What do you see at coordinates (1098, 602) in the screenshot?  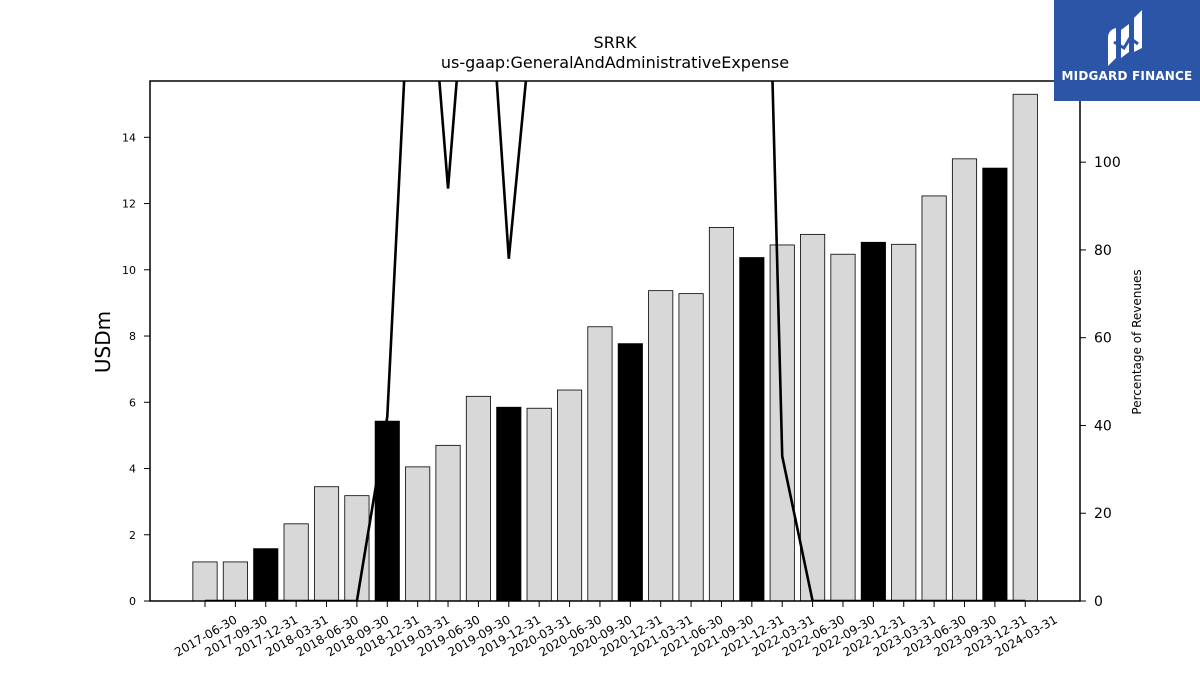 I see `y2-tick-label: 0` at bounding box center [1098, 602].